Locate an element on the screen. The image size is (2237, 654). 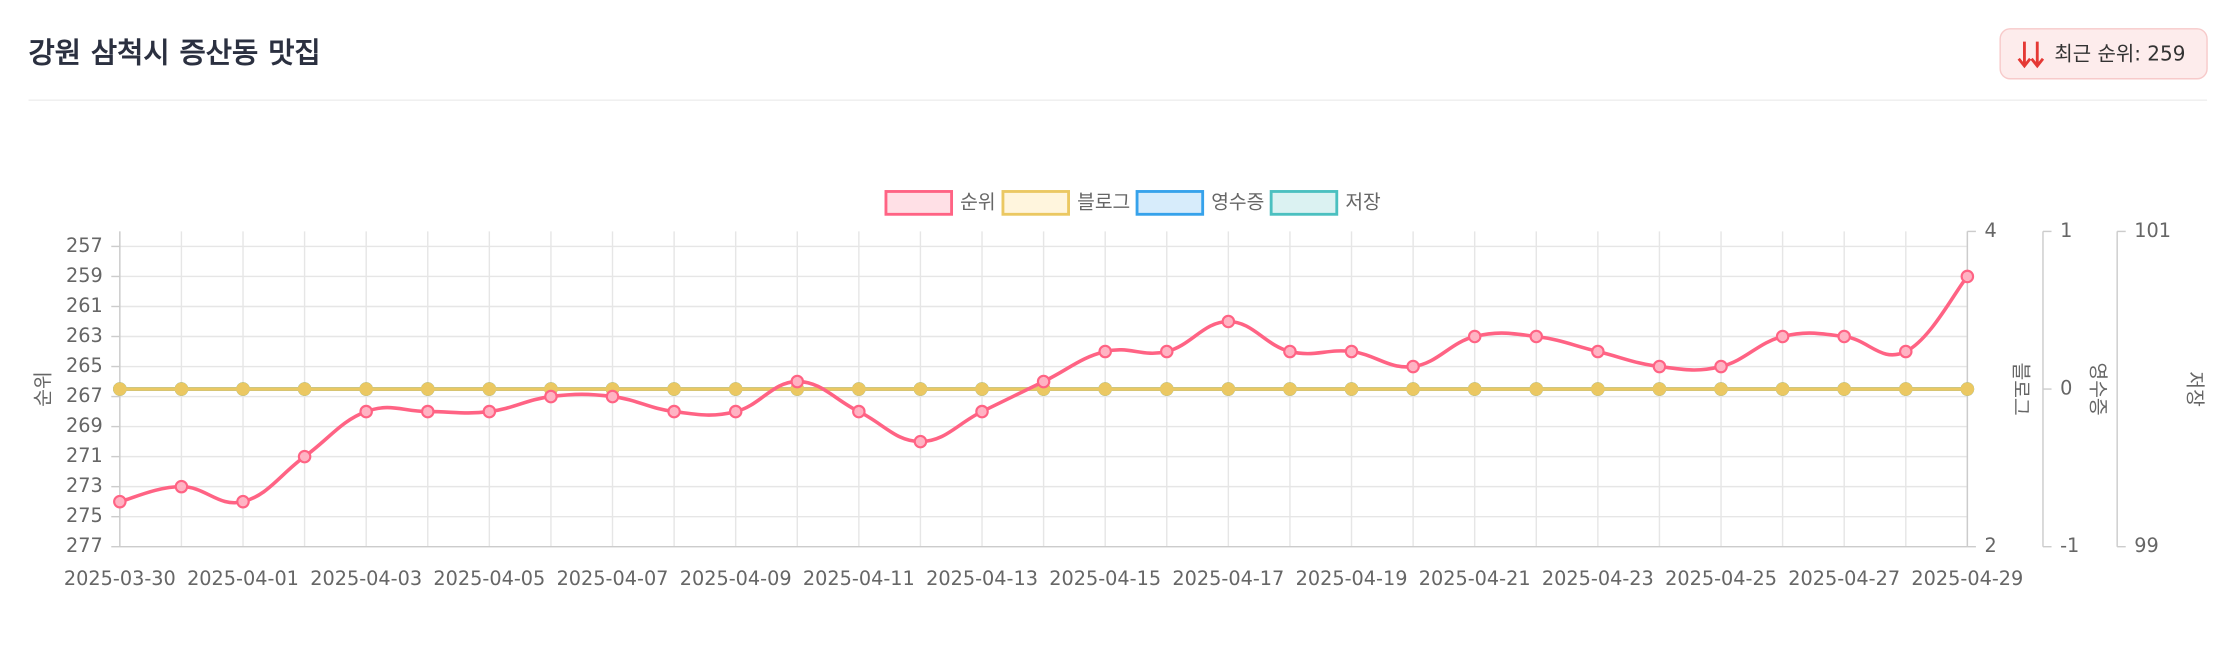
legend-label: 저장 is located at coordinates (1363, 201).